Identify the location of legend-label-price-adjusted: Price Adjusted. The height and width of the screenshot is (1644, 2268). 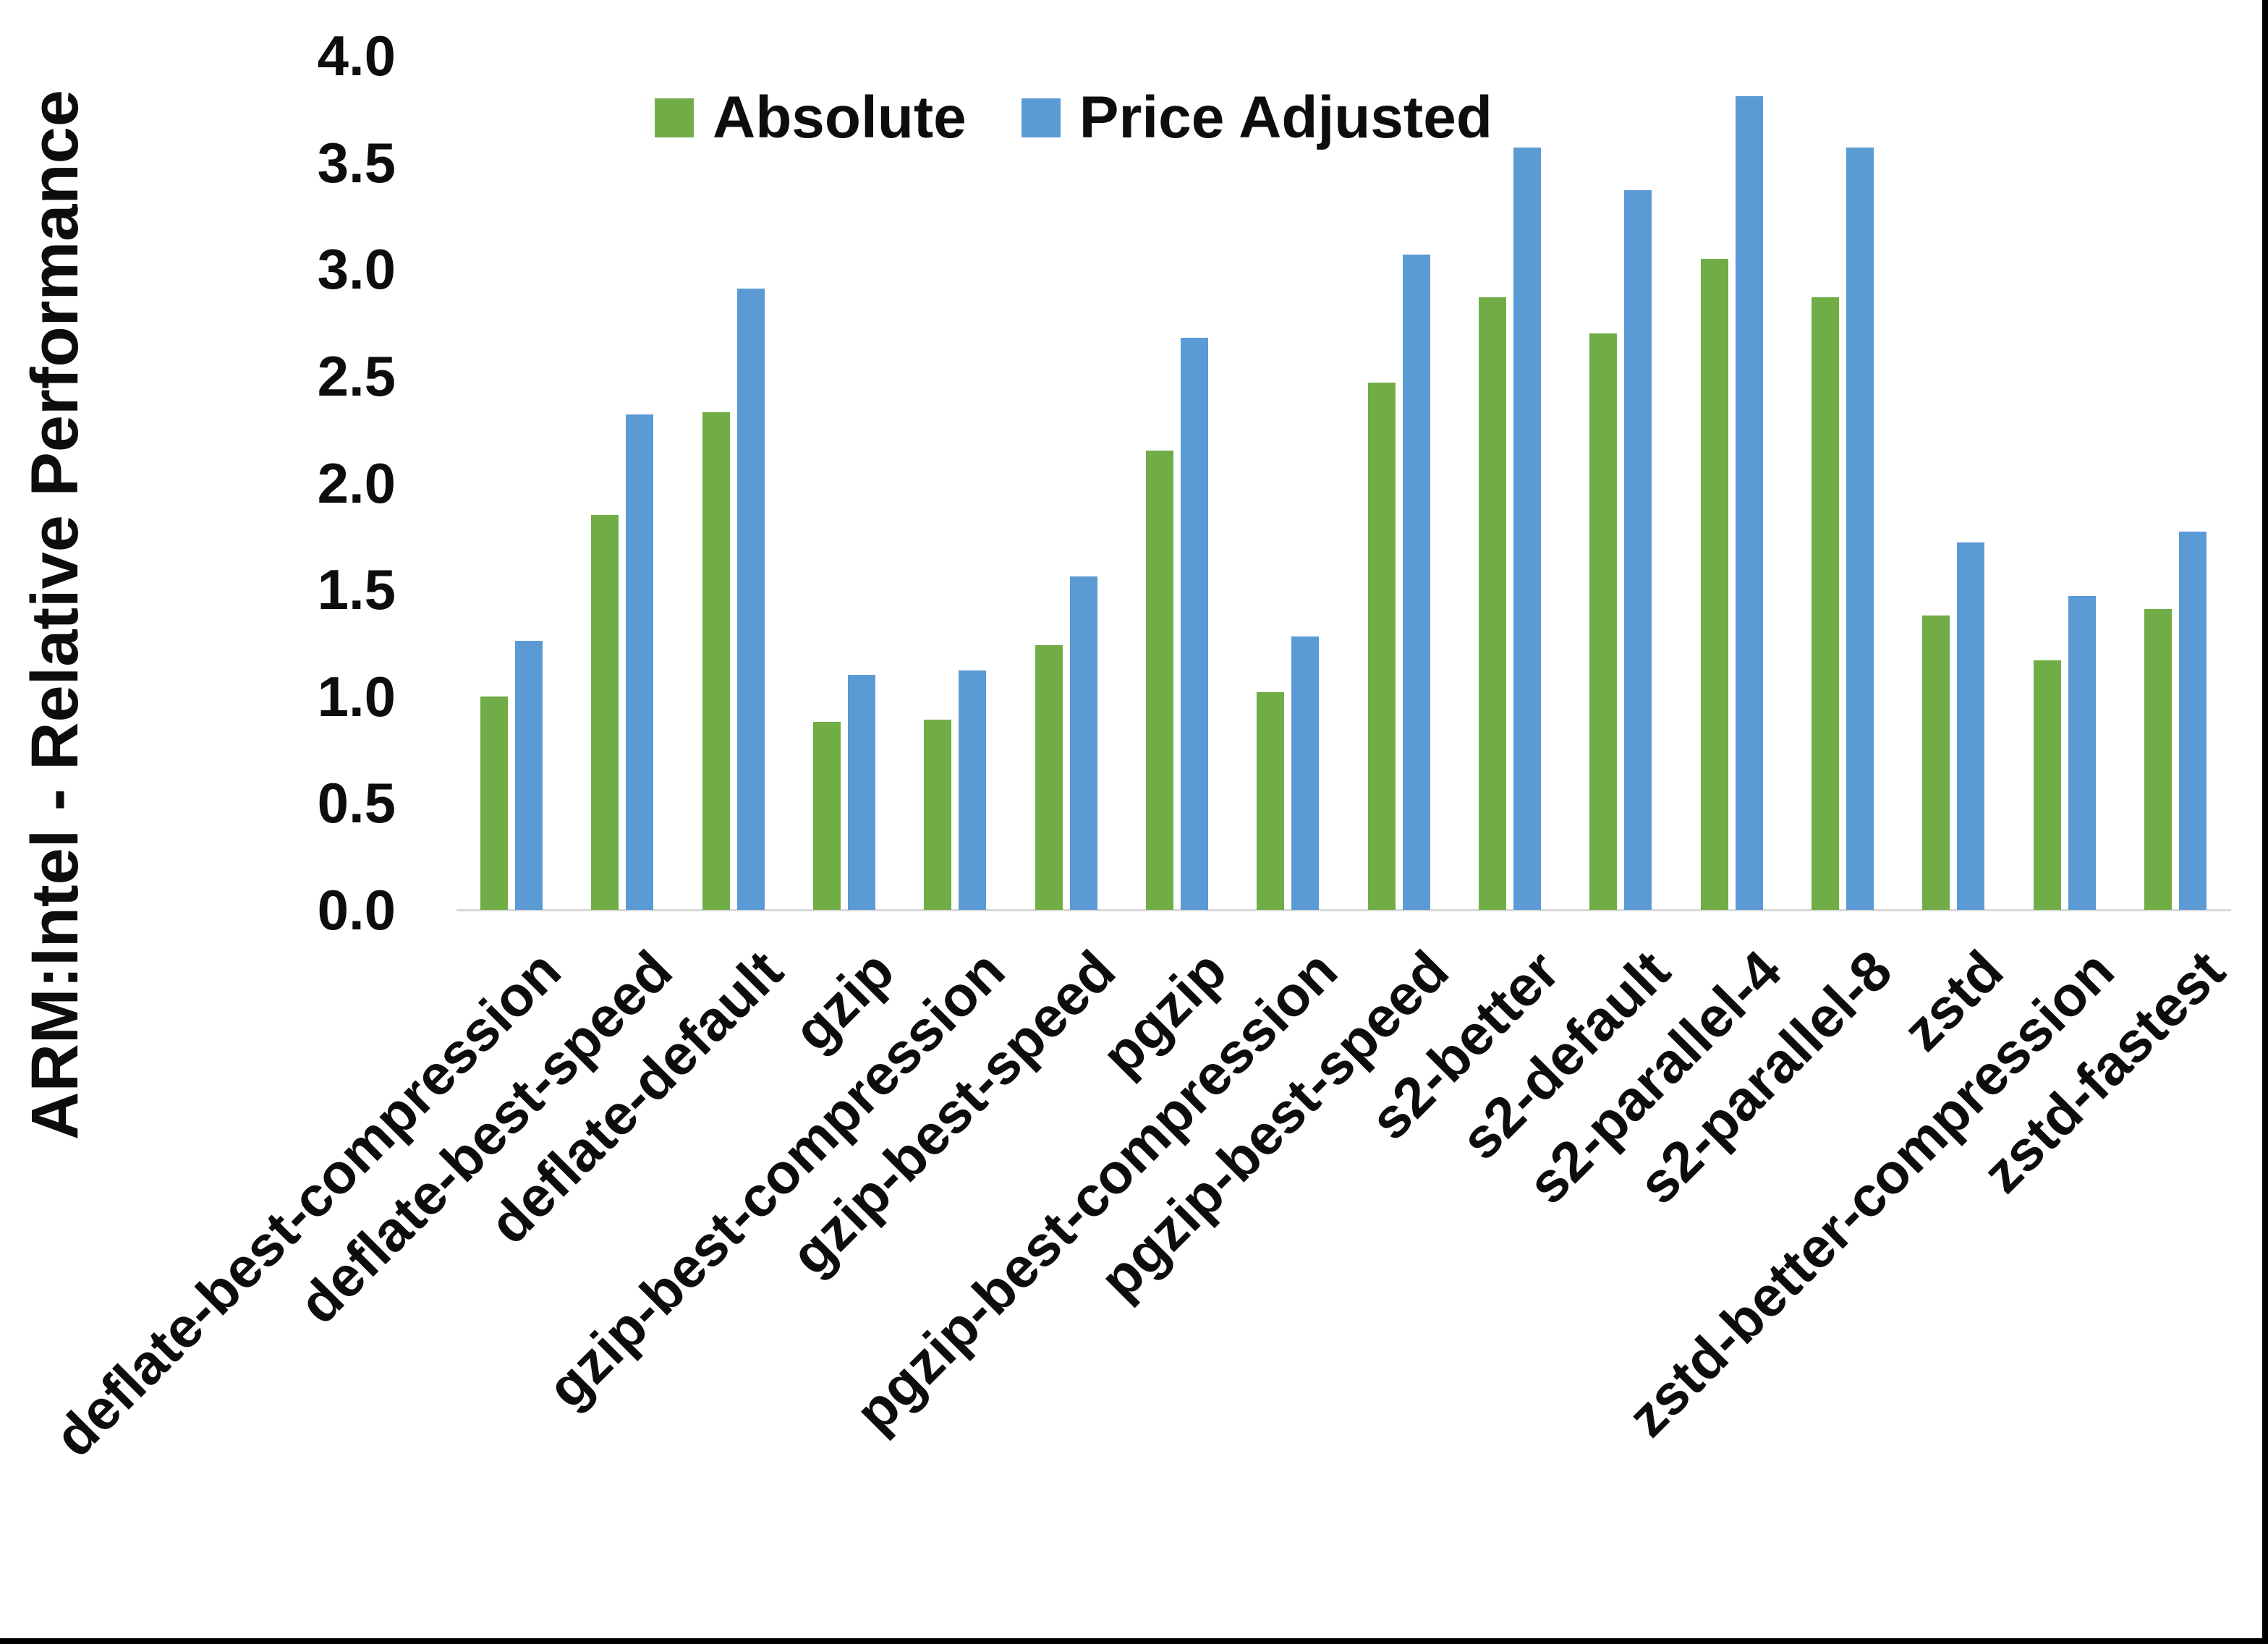
(1285, 117).